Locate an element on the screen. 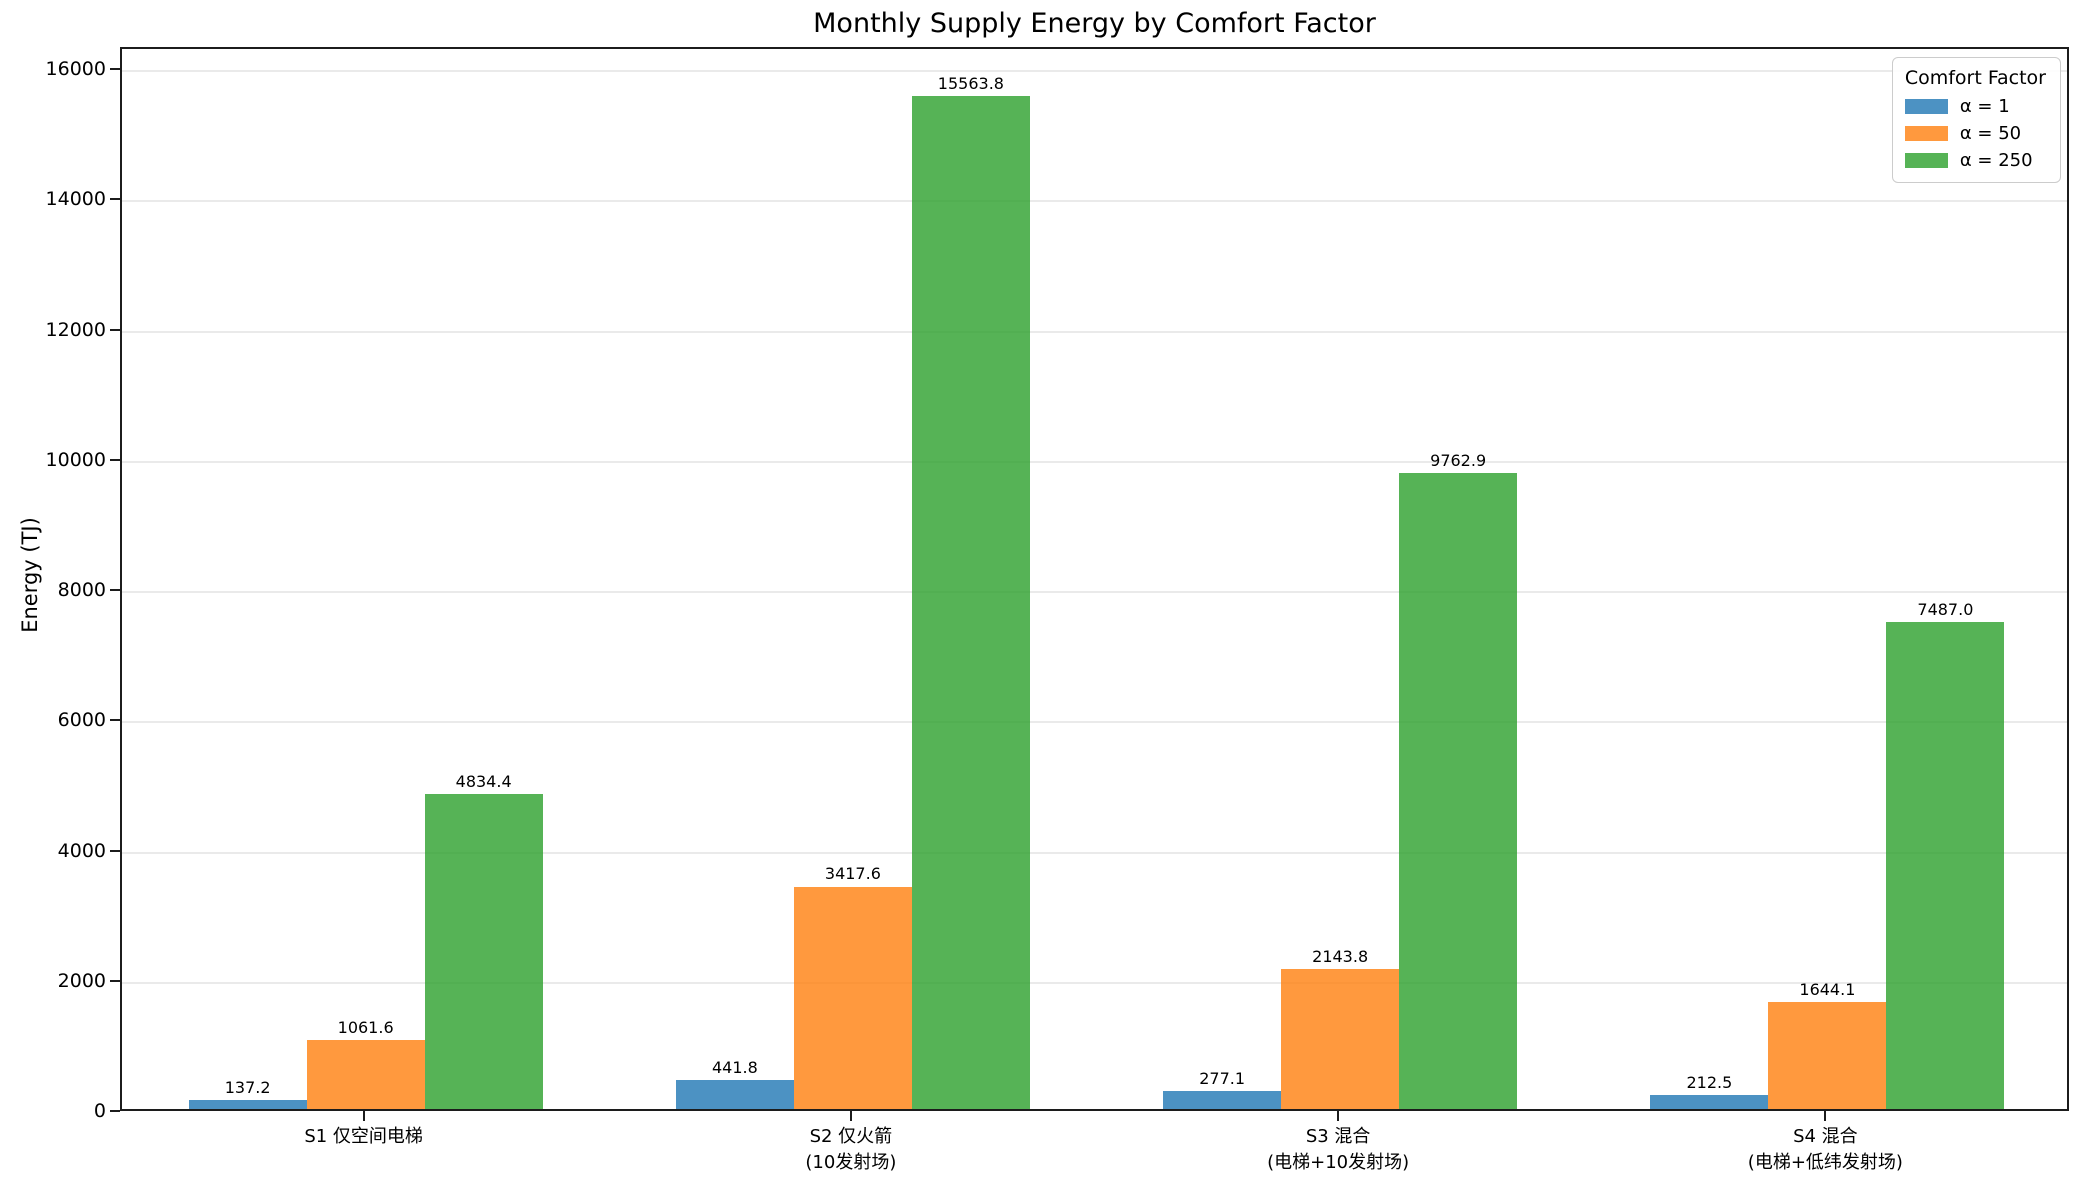 The image size is (2085, 1182). legend-entry: α = 1 is located at coordinates (1975, 106).